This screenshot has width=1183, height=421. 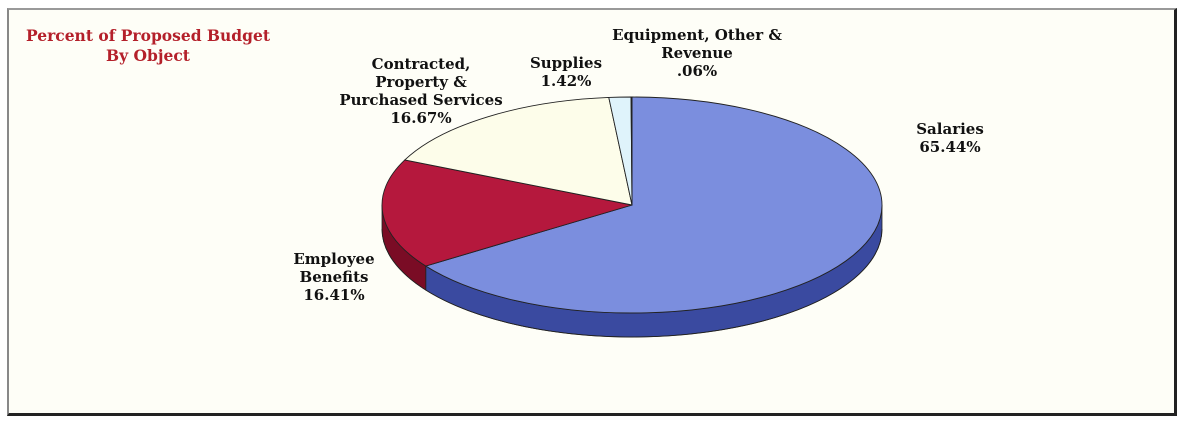 I want to click on chart-title: Percent of Proposed Budget By Object, so click(x=148, y=46).